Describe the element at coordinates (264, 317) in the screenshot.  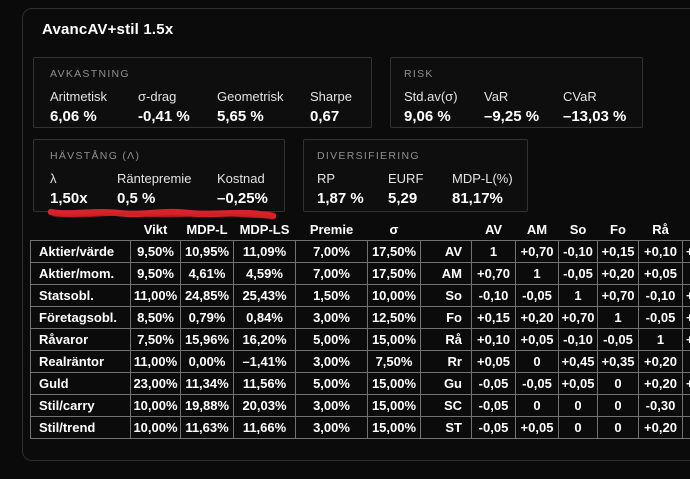
I see `value-cell: 0,84%` at that location.